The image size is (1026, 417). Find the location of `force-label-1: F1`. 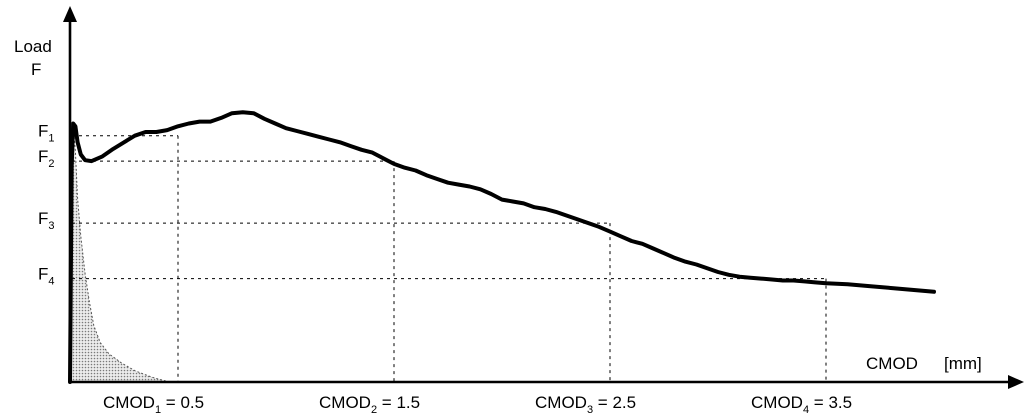

force-label-1: F1 is located at coordinates (46, 133).